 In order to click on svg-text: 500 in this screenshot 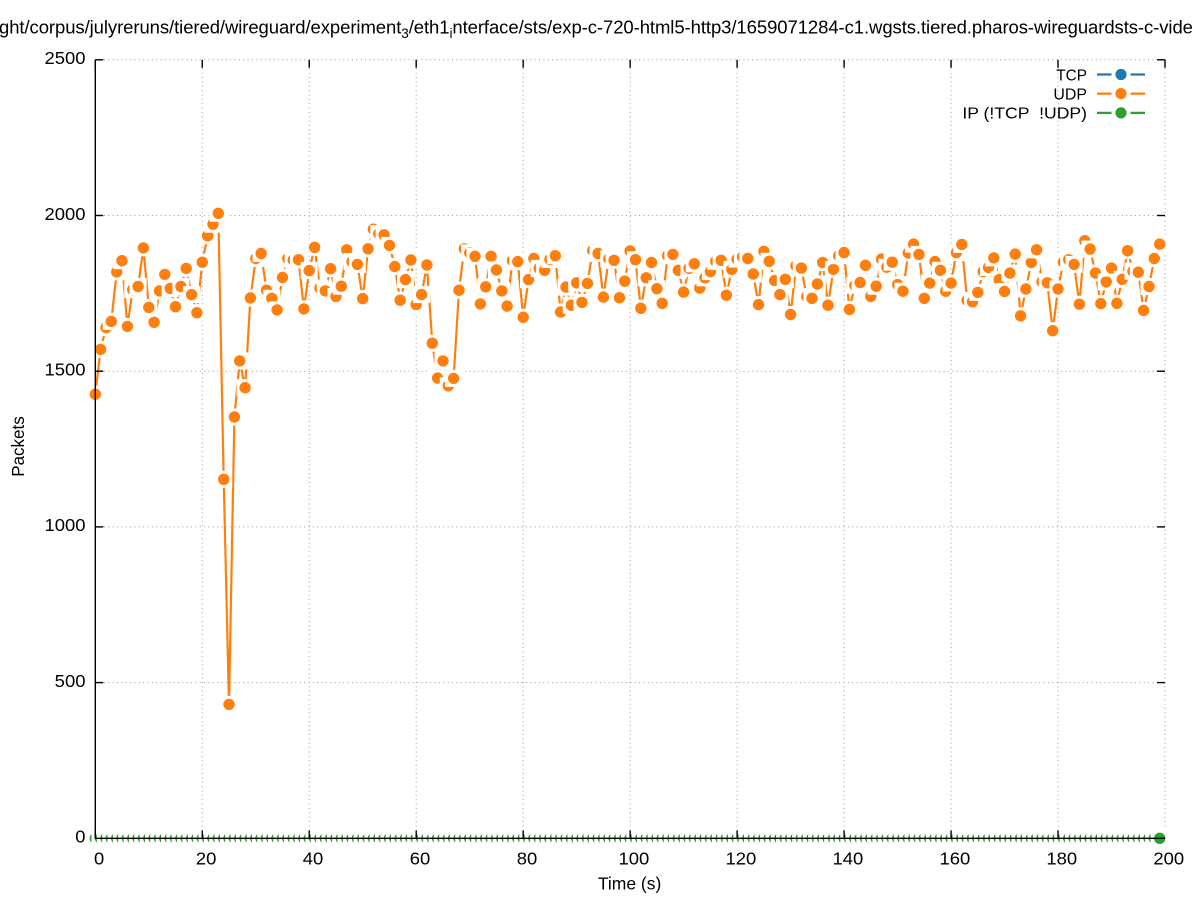, I will do `click(70, 681)`.